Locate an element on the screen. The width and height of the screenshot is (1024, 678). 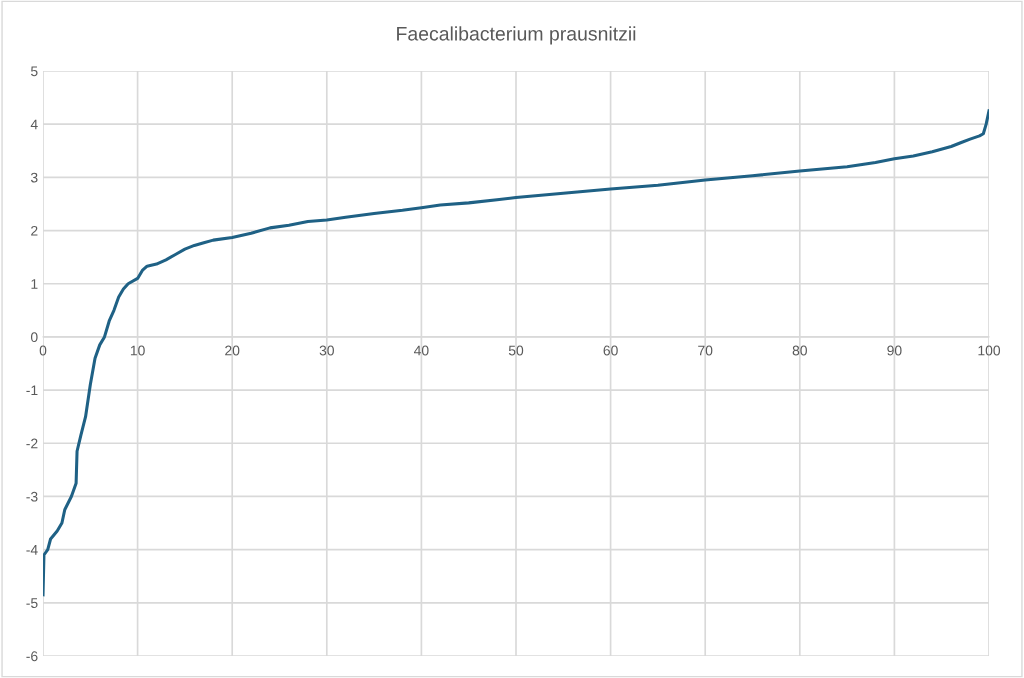
y-tick-label: -5 is located at coordinates (32, 603).